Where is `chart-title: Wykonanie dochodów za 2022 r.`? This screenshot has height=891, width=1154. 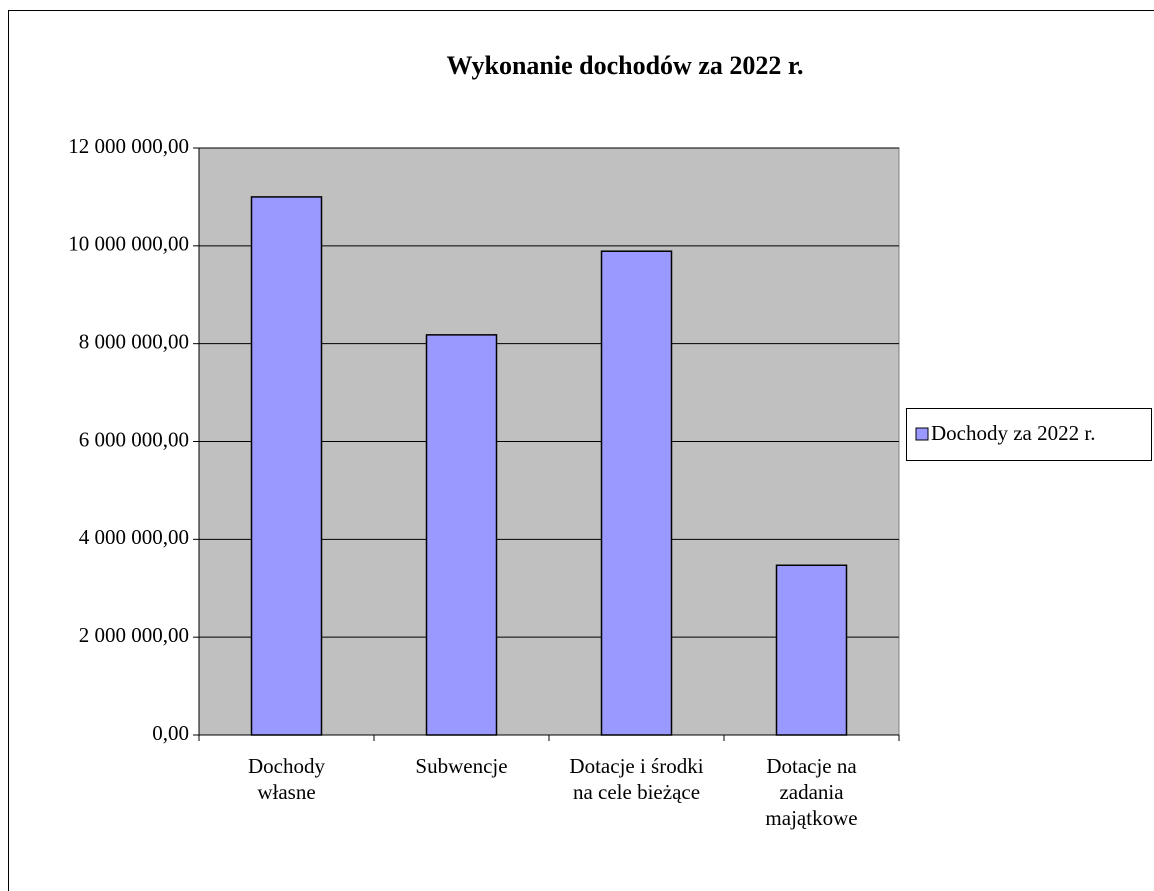
chart-title: Wykonanie dochodów za 2022 r. is located at coordinates (624, 65).